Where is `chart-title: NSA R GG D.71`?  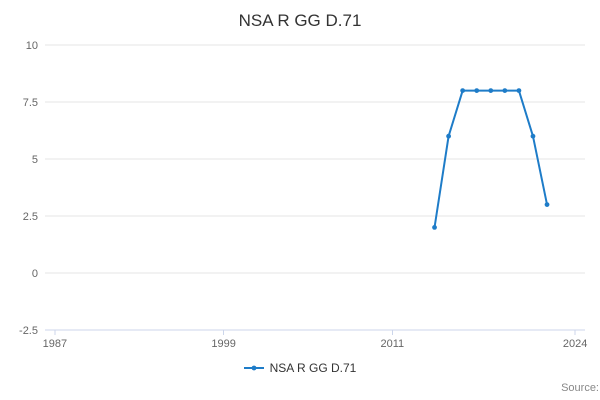
chart-title: NSA R GG D.71 is located at coordinates (300, 20).